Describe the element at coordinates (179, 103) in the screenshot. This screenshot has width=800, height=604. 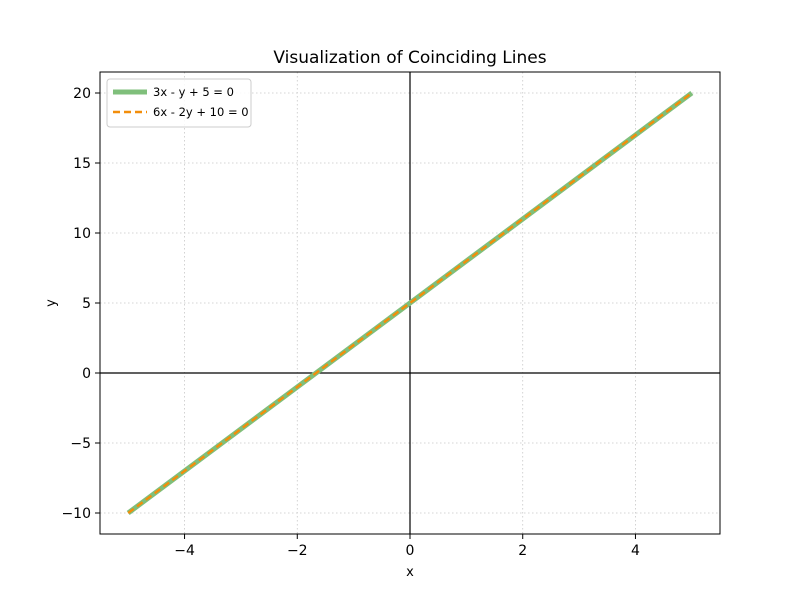
I see `legend: 3x - y + 5 = 0 6x - 2y + 10 = 0` at that location.